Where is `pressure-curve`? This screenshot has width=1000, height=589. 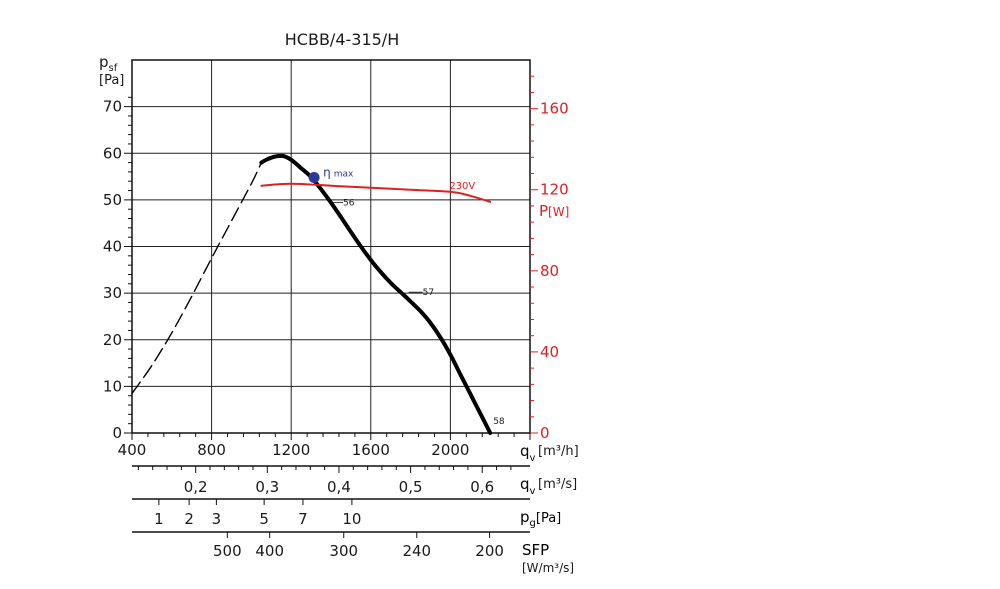 pressure-curve is located at coordinates (376, 294).